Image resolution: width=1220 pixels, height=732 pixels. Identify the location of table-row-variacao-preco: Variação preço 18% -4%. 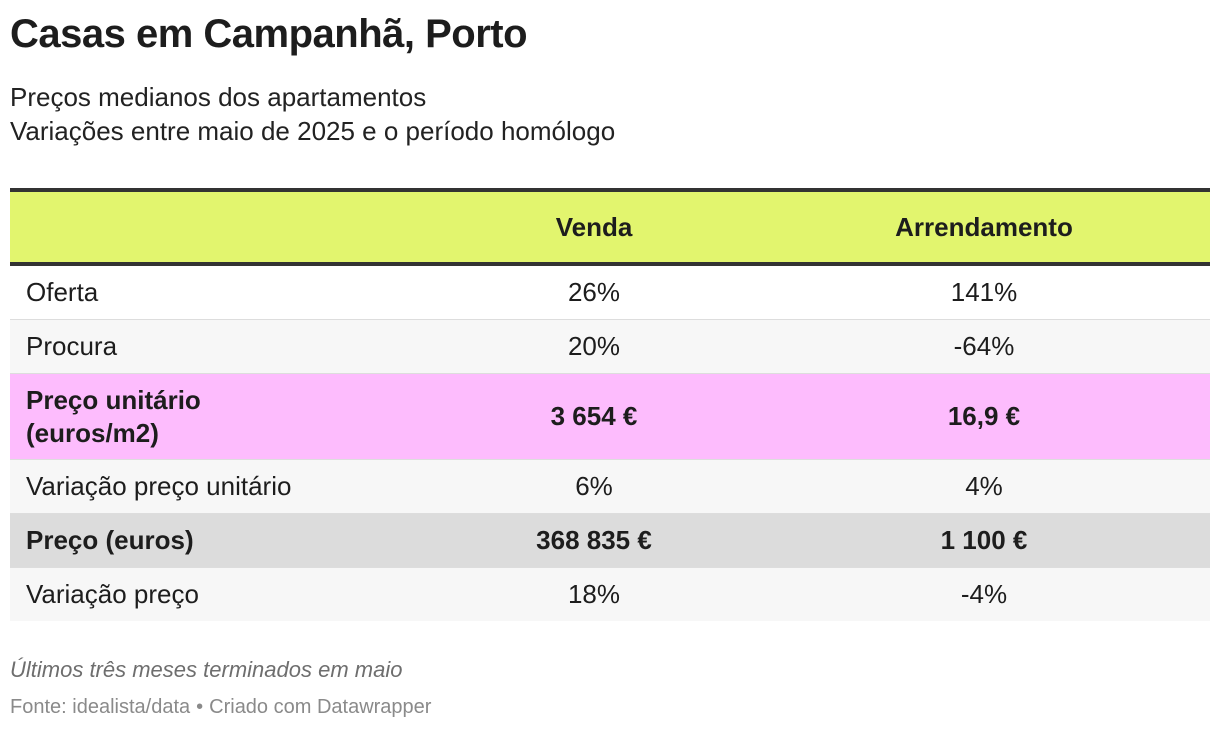
(610, 594).